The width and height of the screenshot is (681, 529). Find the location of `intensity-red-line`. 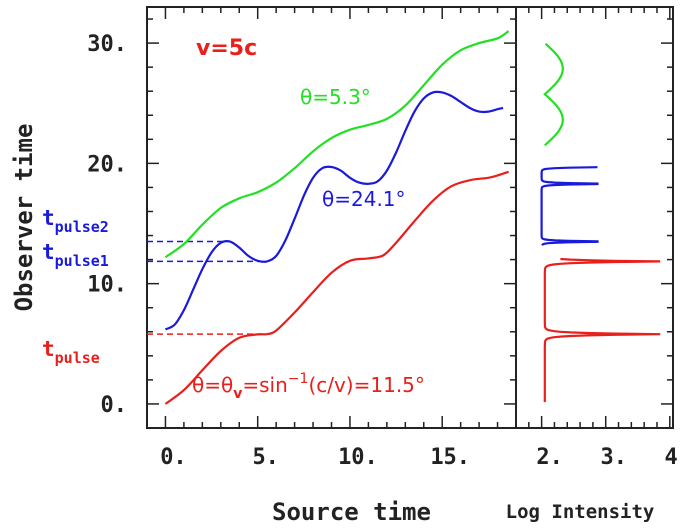

intensity-red-line is located at coordinates (602, 330).